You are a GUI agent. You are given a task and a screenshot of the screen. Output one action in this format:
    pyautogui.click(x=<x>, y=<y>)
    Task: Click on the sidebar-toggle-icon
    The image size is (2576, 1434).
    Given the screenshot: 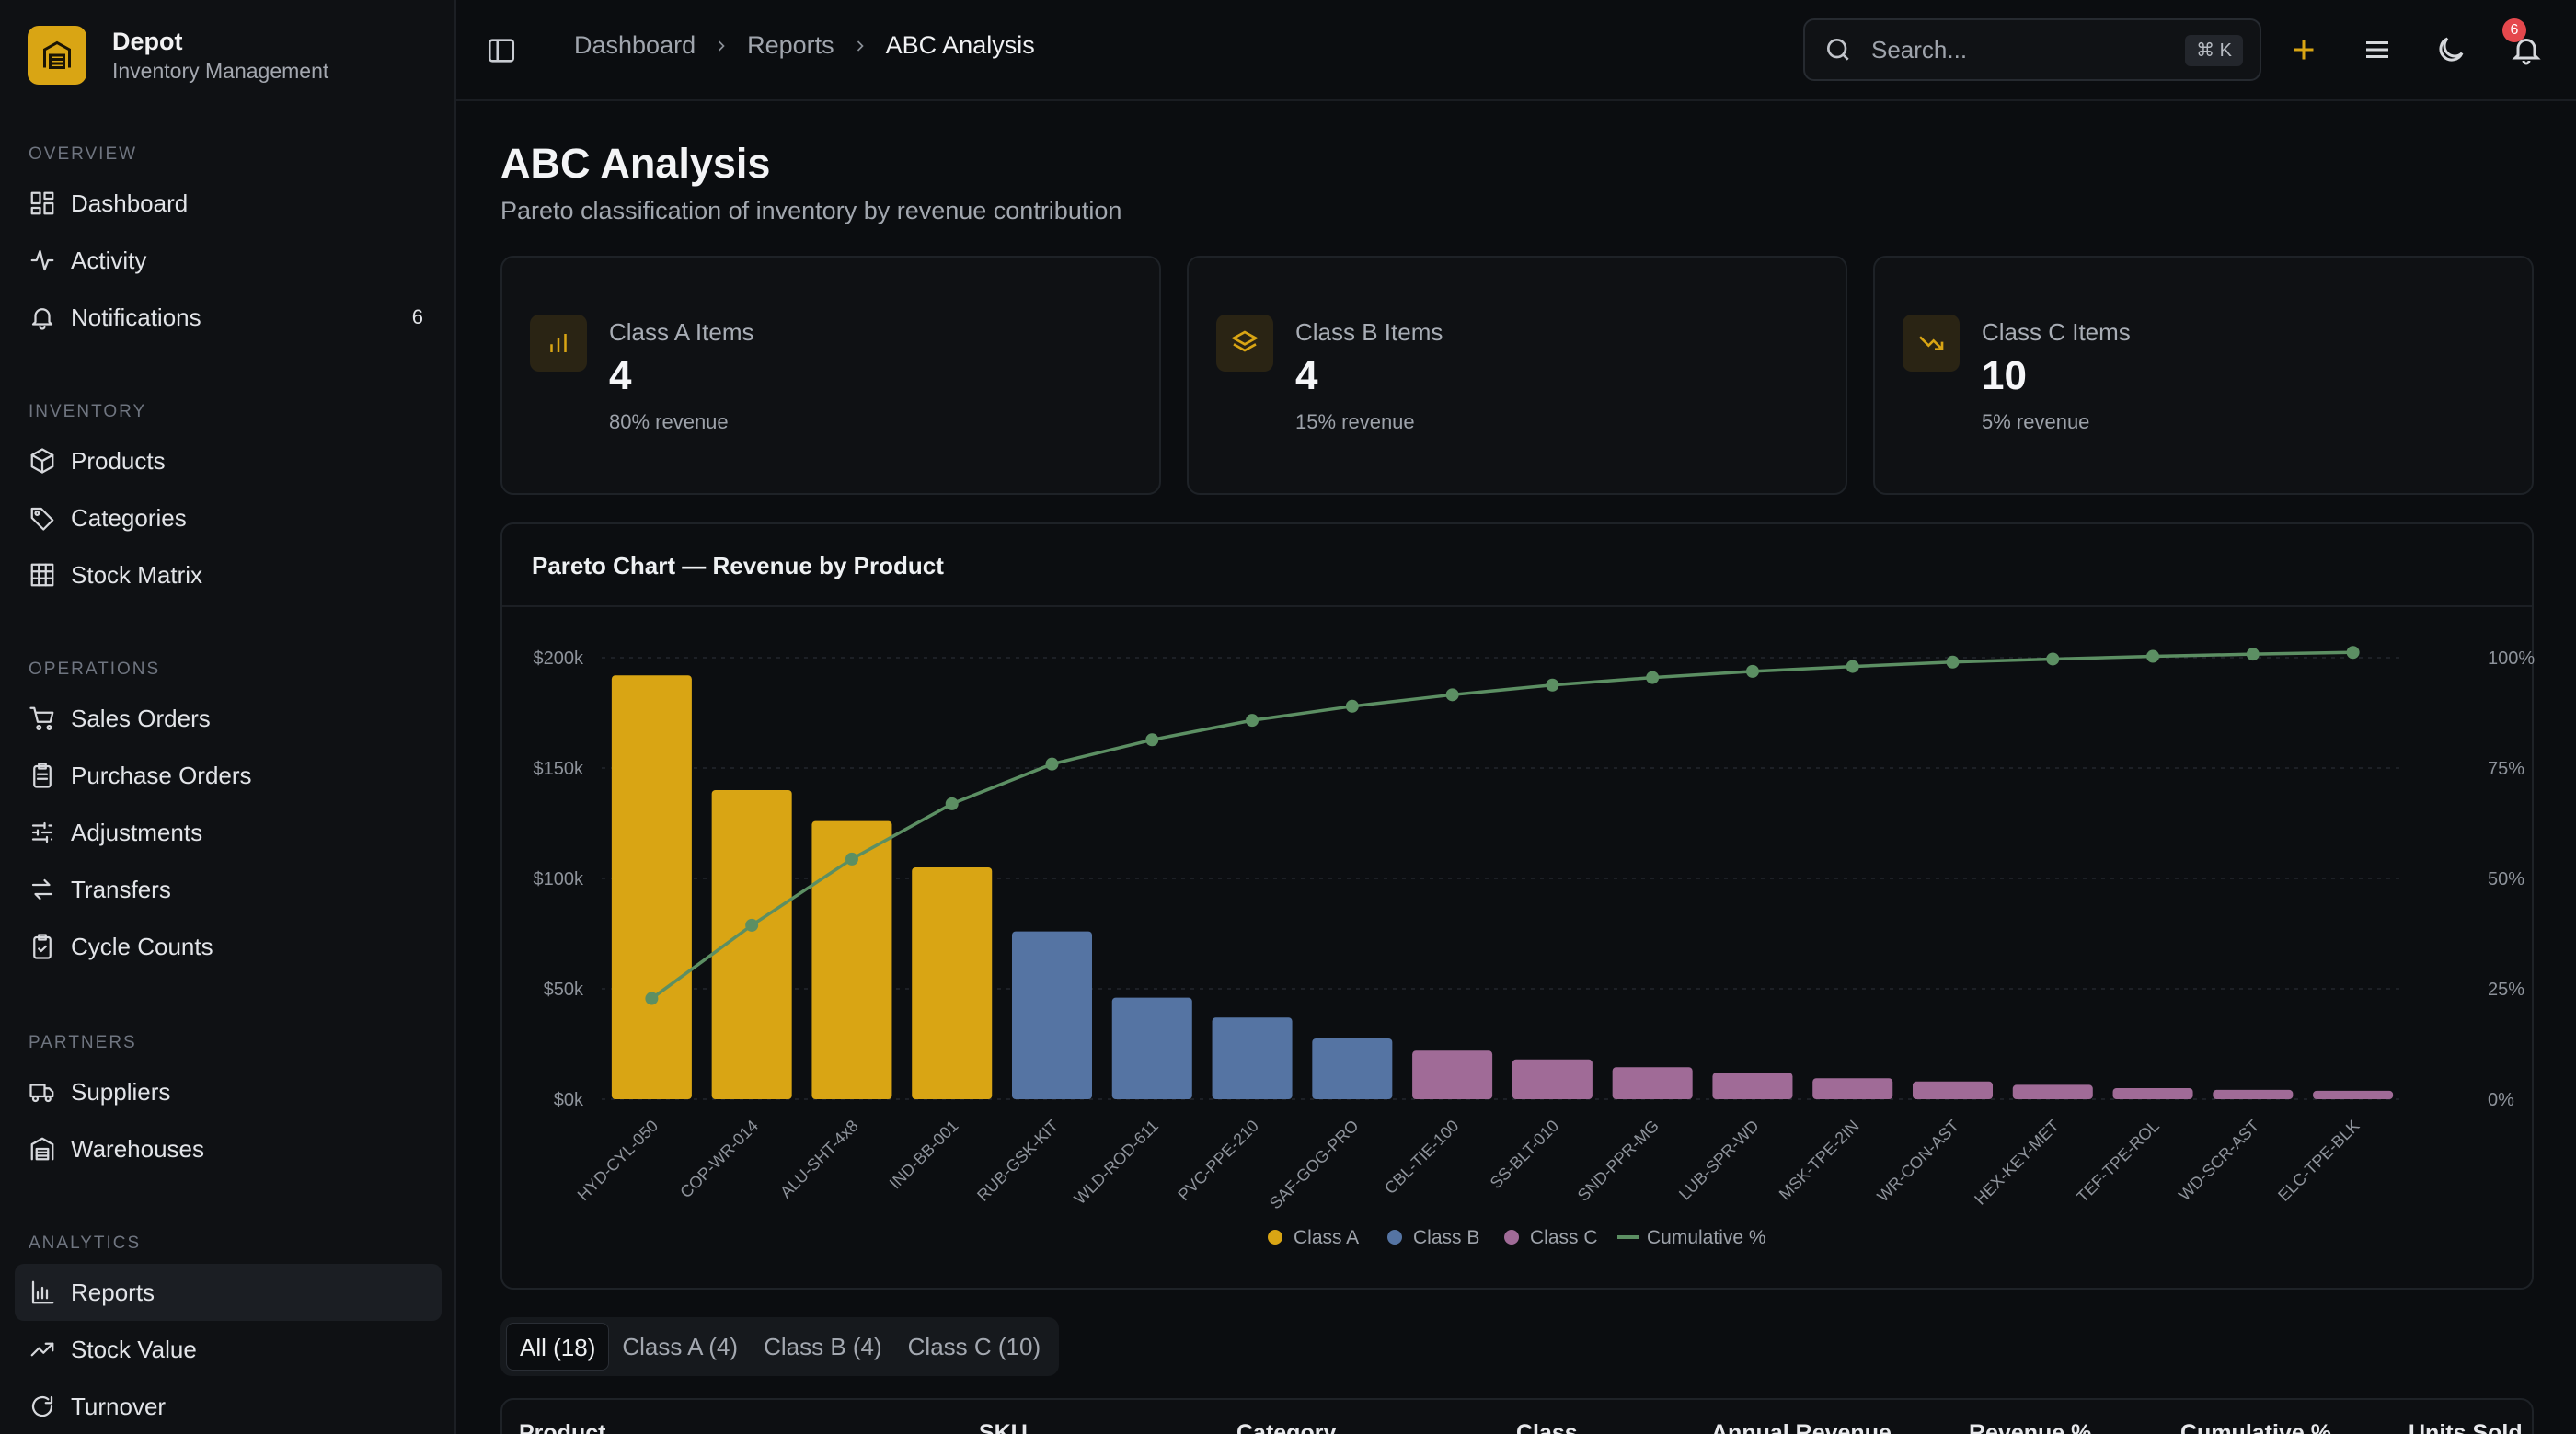 What is the action you would take?
    pyautogui.click(x=501, y=50)
    